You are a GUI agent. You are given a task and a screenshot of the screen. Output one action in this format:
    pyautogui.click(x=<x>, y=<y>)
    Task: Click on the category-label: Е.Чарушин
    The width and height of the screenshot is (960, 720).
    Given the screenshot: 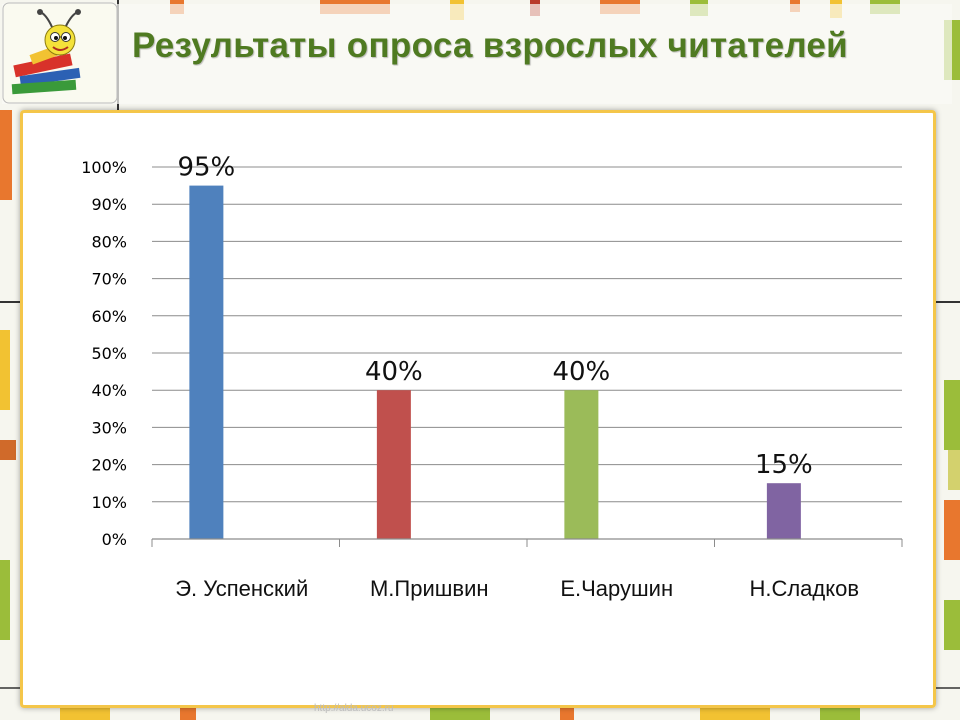 What is the action you would take?
    pyautogui.click(x=616, y=588)
    